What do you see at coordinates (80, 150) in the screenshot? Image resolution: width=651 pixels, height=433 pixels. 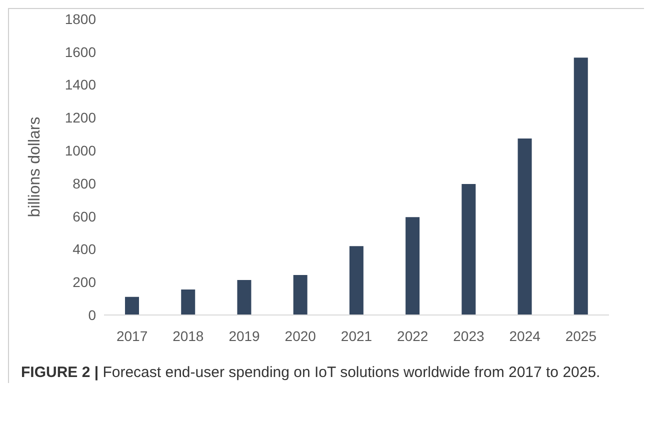 I see `y-tick-label: 1000` at bounding box center [80, 150].